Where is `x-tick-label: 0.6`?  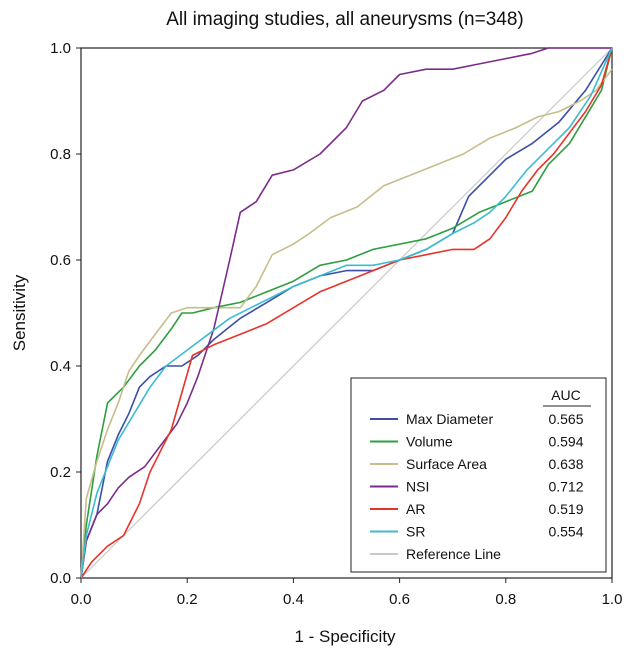 x-tick-label: 0.6 is located at coordinates (399, 599).